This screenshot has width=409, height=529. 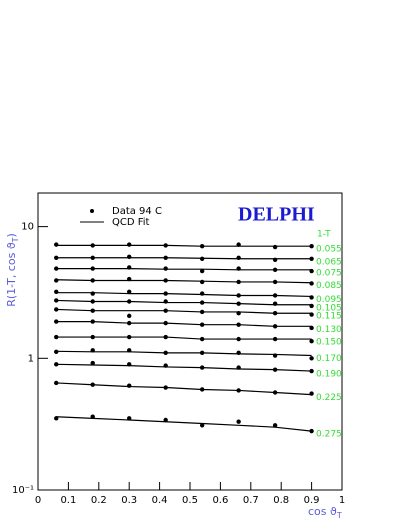 I want to click on x-tick-label: 0.6, so click(x=220, y=500).